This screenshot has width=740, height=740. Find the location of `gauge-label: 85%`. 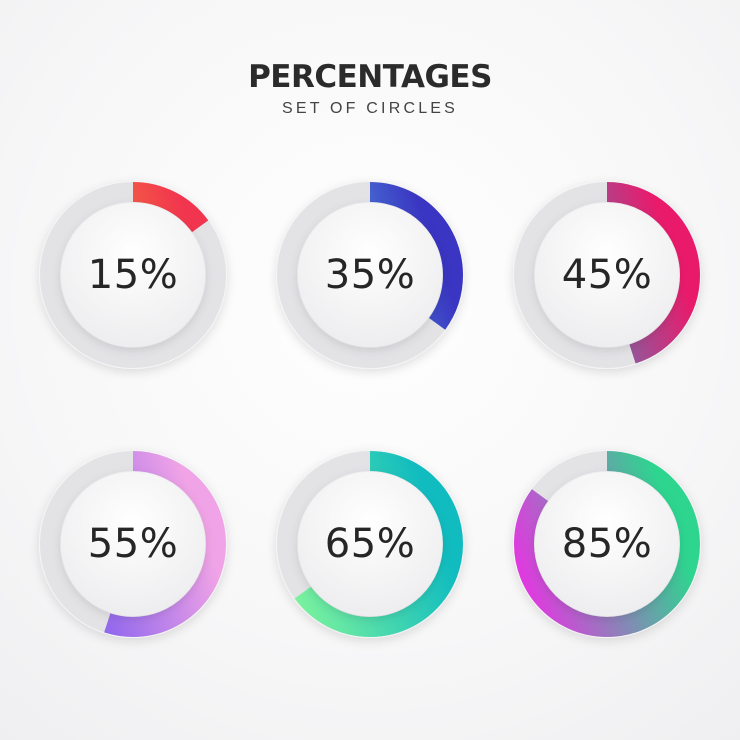

gauge-label: 85% is located at coordinates (607, 544).